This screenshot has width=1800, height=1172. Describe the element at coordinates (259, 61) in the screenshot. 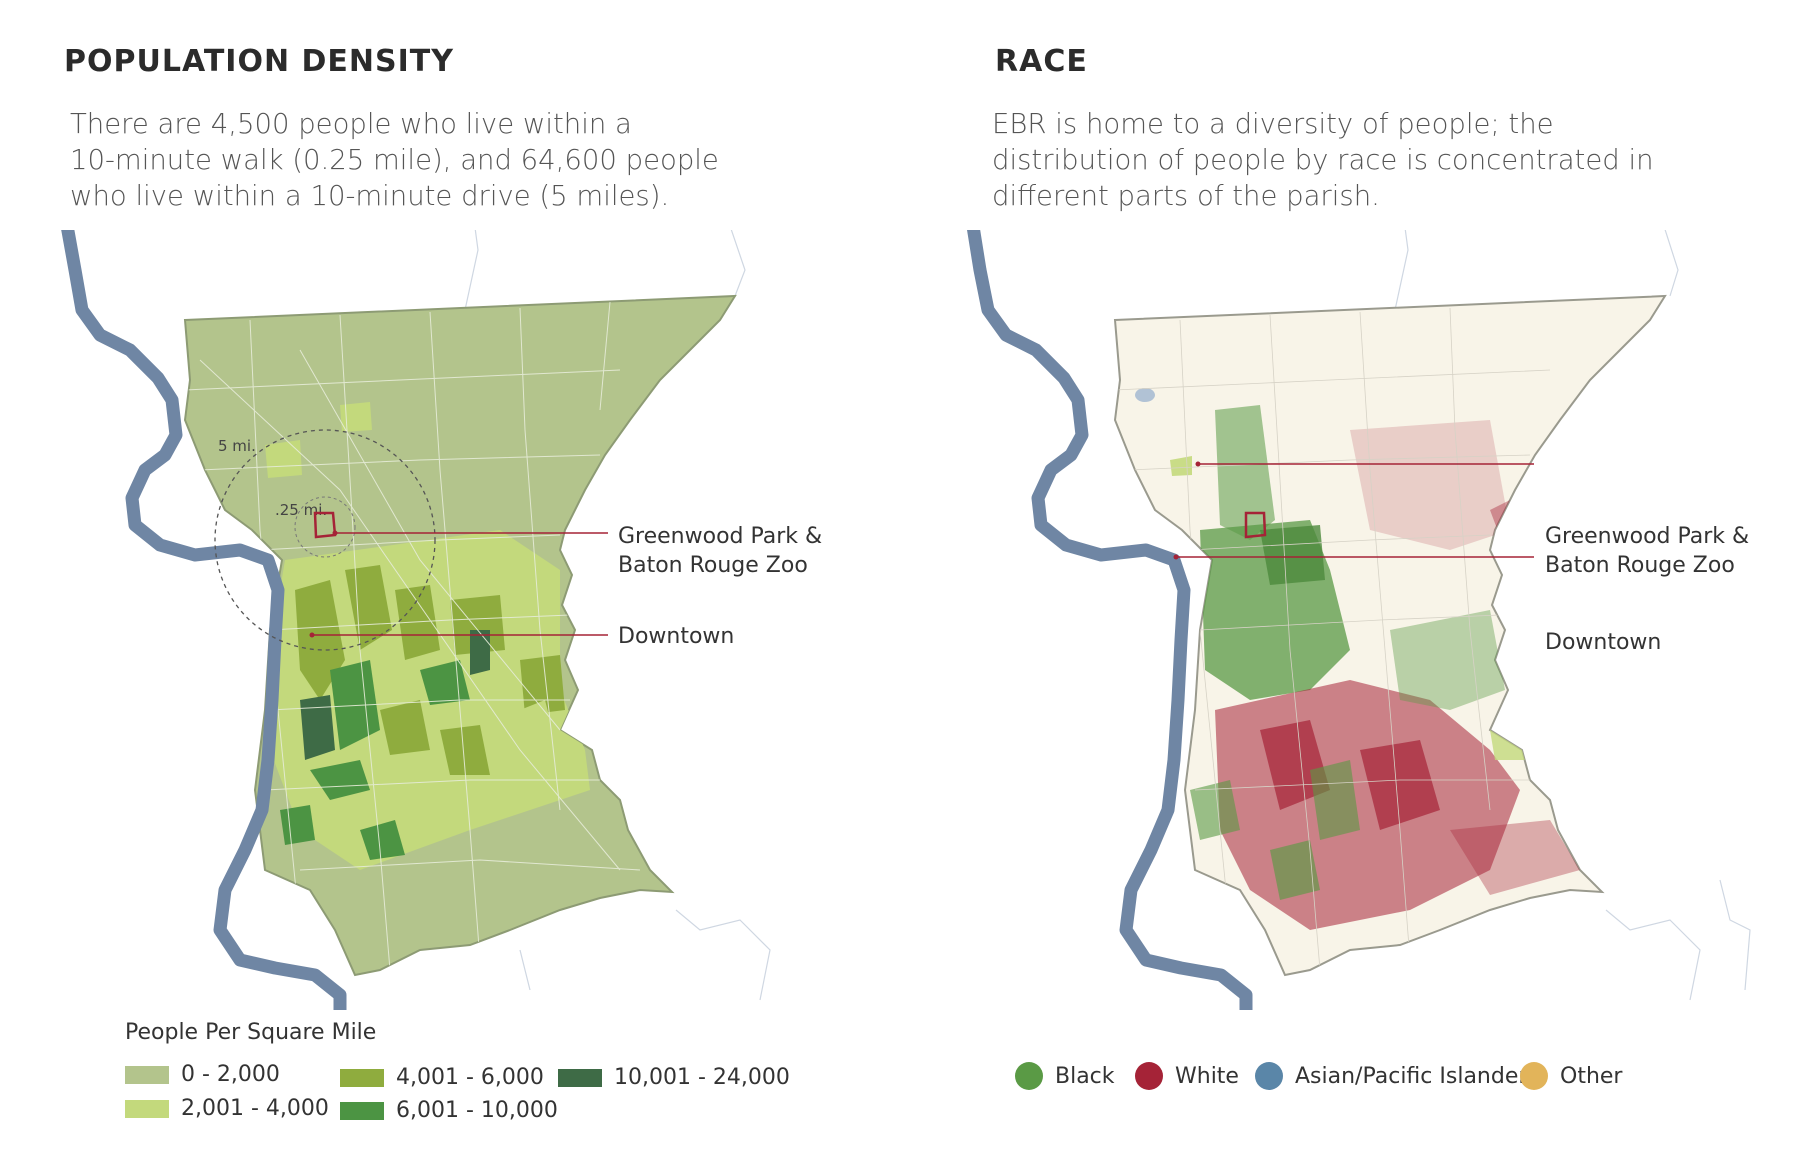

I see `population-density-heading: POPULATION DENSITY` at that location.